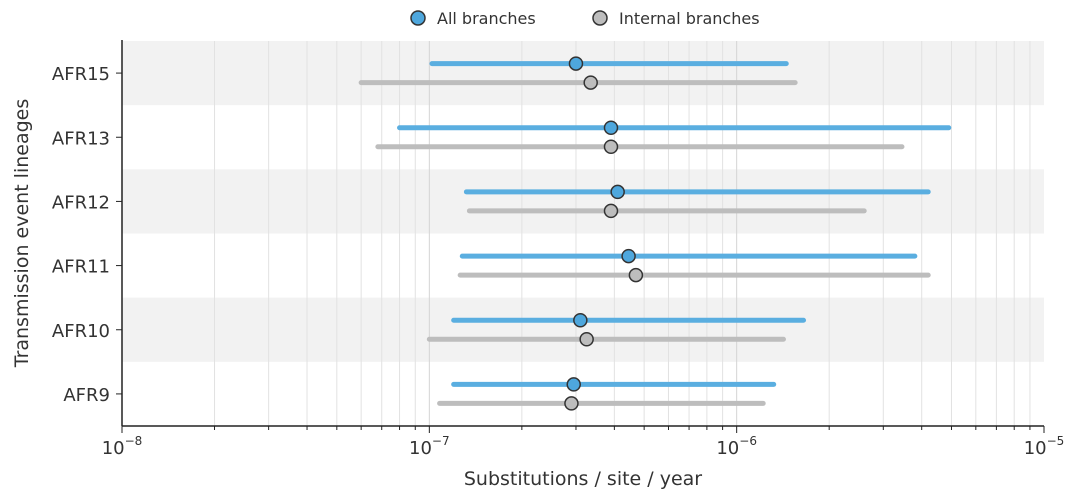 This screenshot has height=493, width=1070. Describe the element at coordinates (87, 235) in the screenshot. I see `y-category-labels: AFR15 AFR13 AFR12 AFR11 AFR10 AFR9` at that location.